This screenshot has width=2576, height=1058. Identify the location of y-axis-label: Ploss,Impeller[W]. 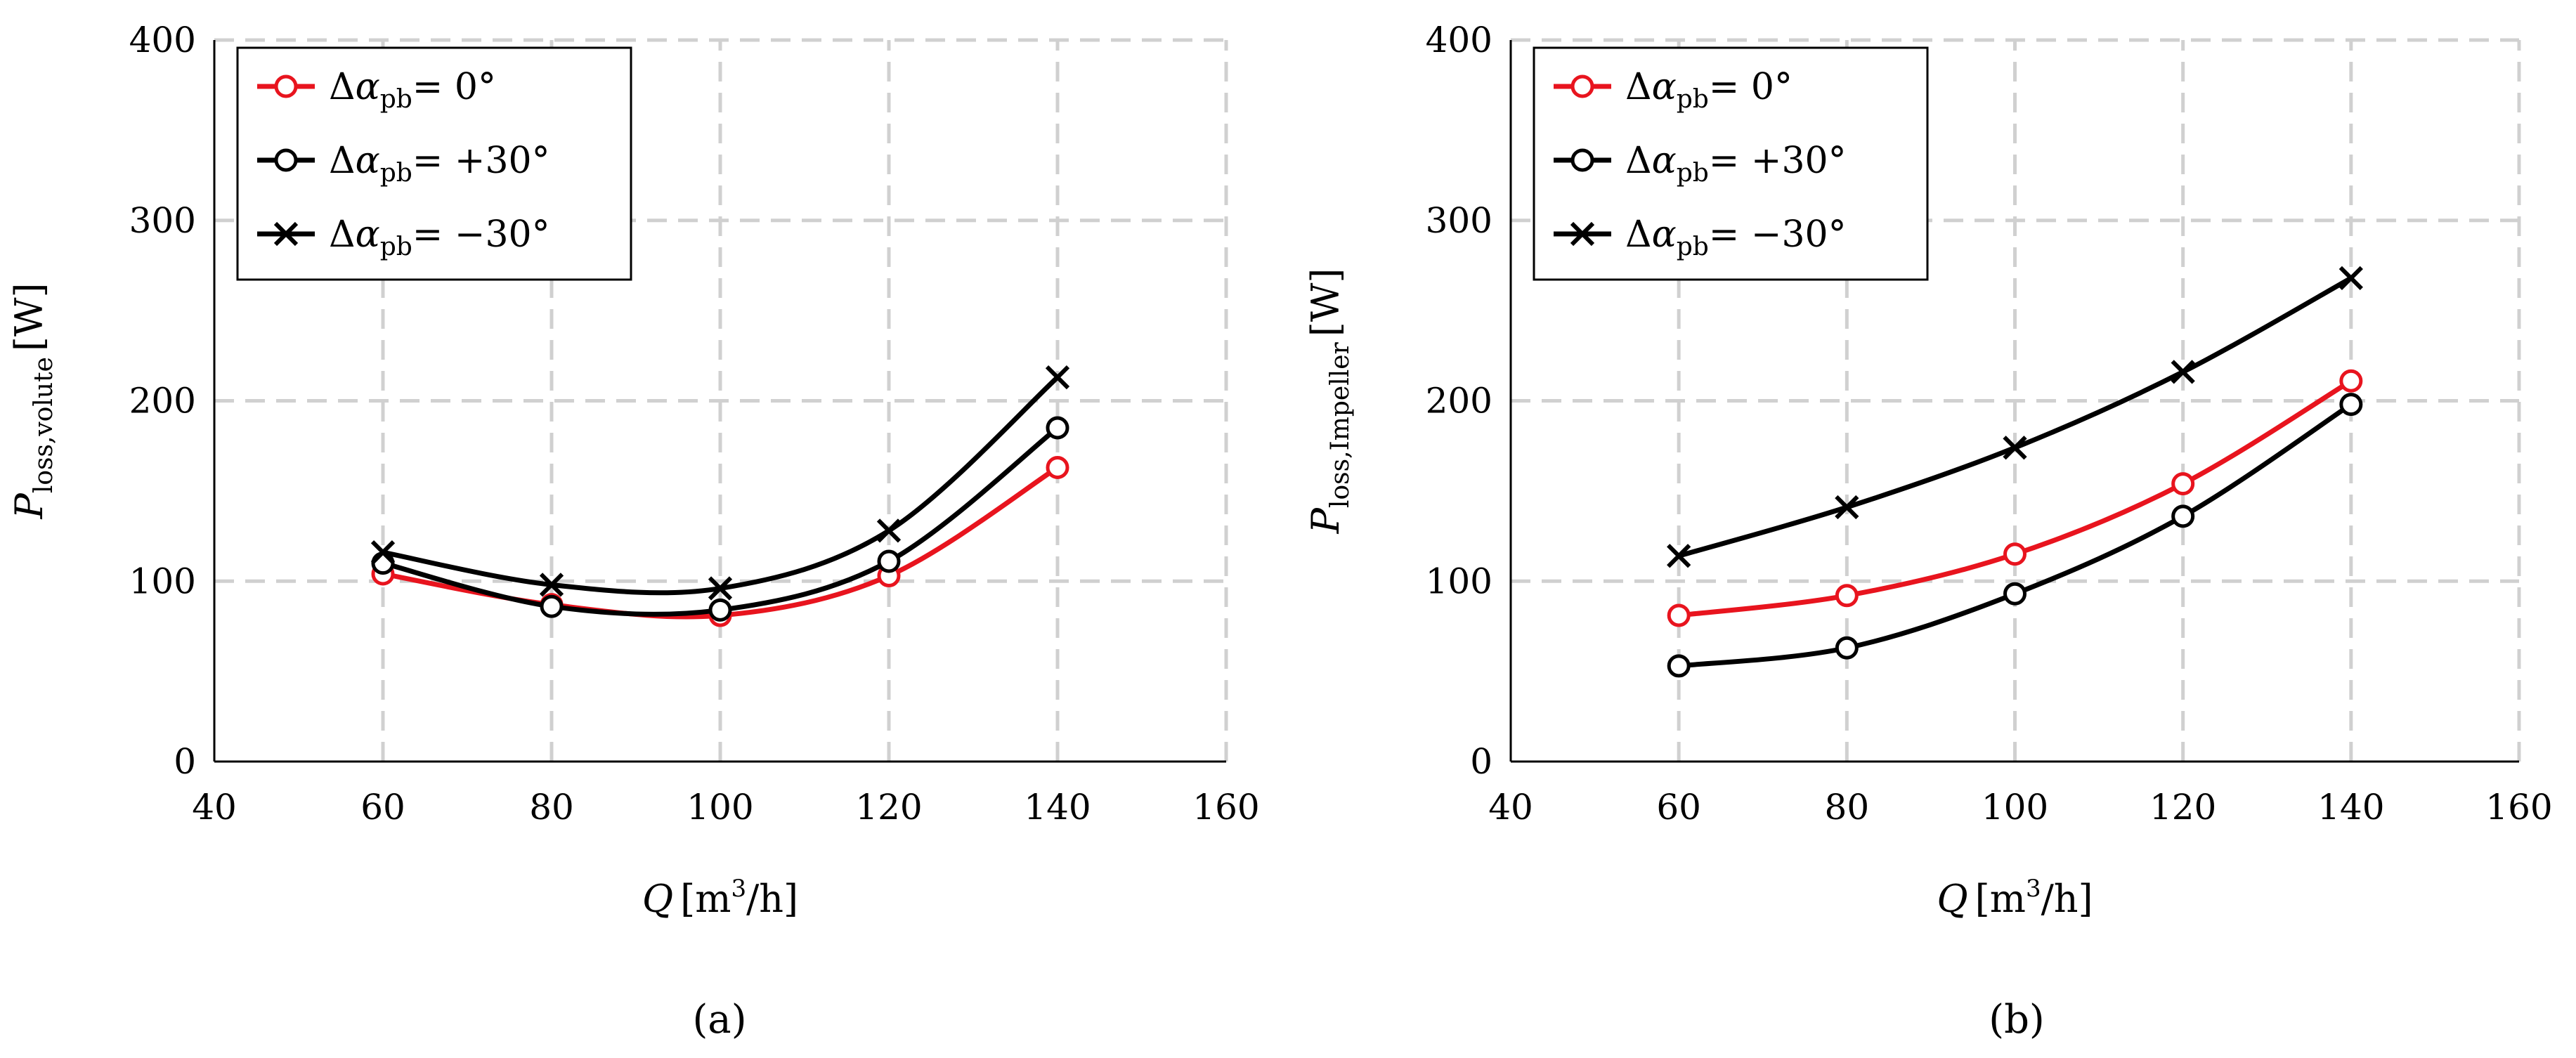
(1329, 402).